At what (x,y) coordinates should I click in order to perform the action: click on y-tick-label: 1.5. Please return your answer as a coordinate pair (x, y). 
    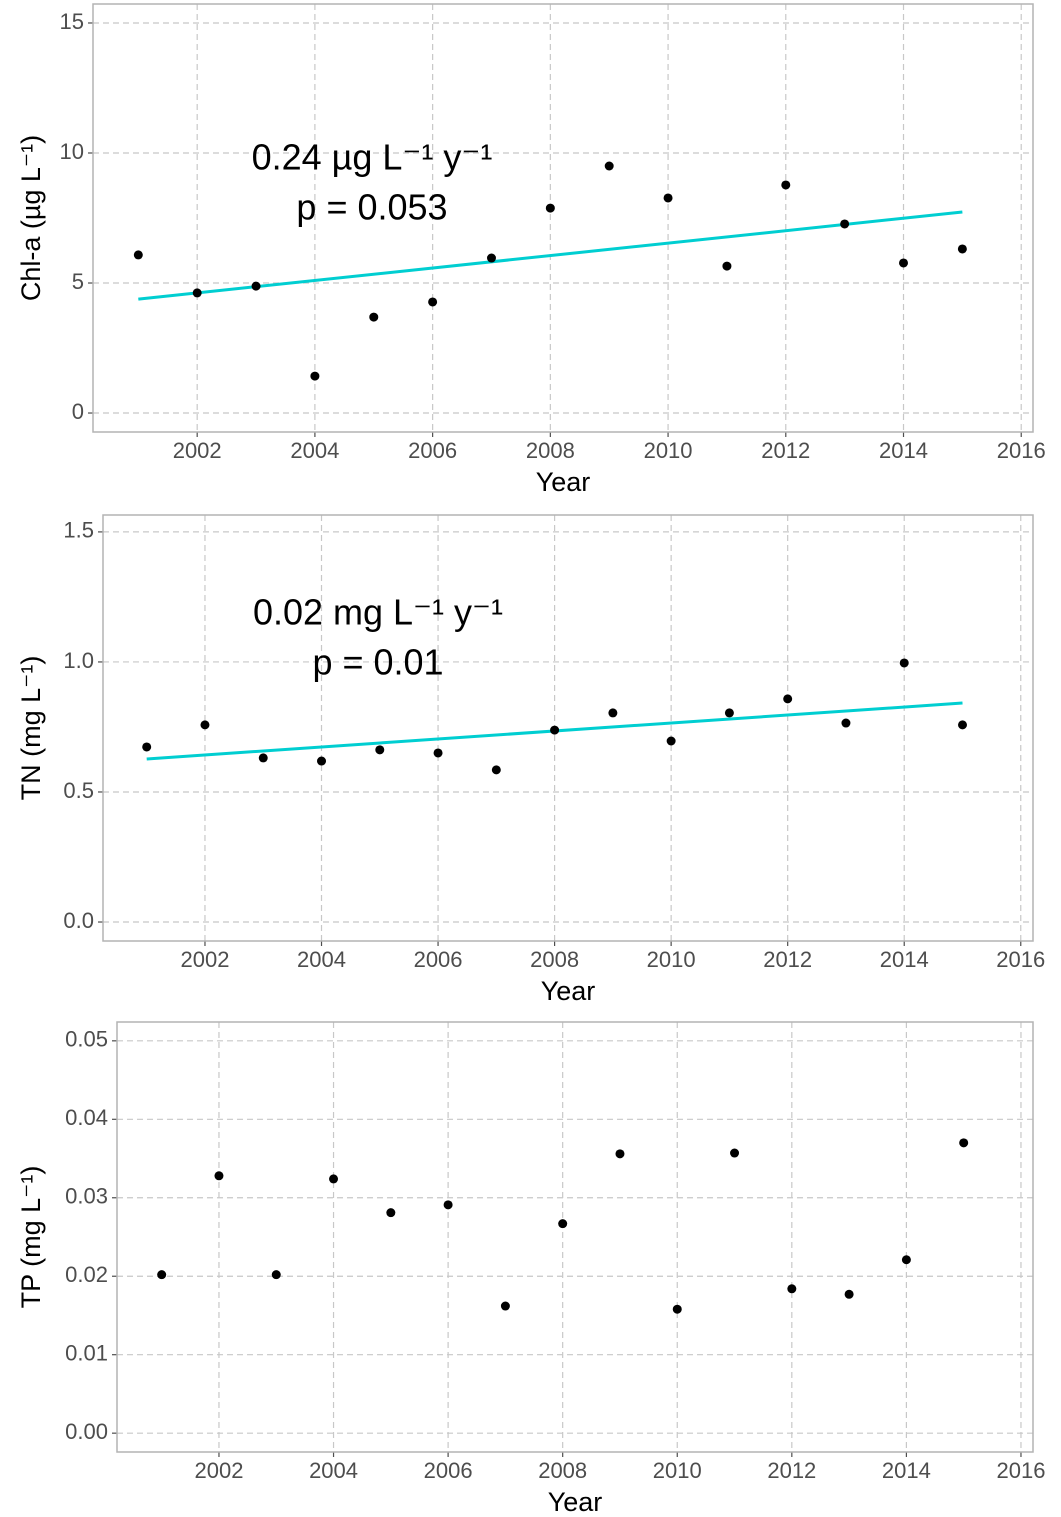
    Looking at the image, I should click on (78, 530).